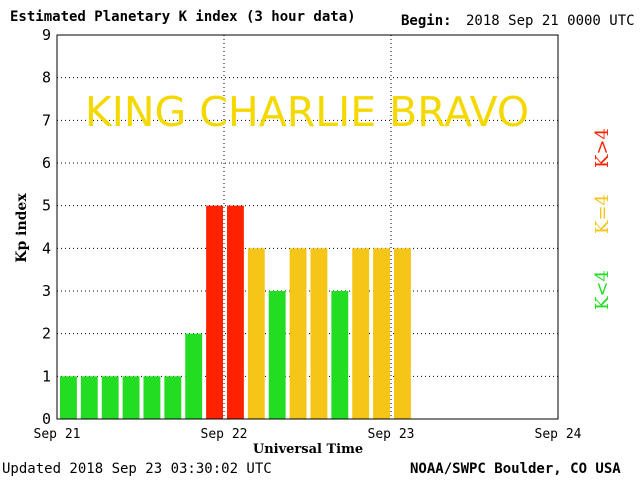  Describe the element at coordinates (137, 469) in the screenshot. I see `updated-timestamp: Updated 2018 Sep 23 03:30:02 UTC` at that location.